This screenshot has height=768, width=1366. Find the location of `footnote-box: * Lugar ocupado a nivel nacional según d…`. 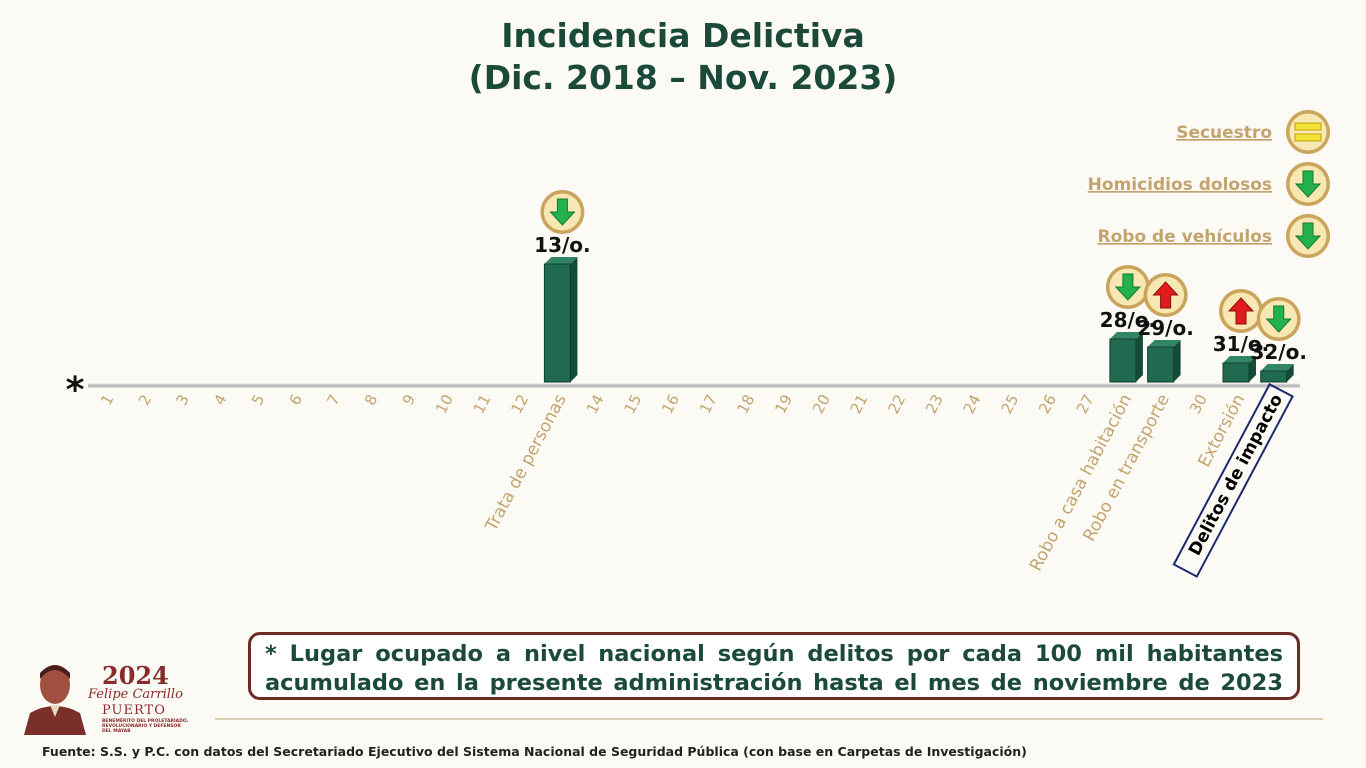

footnote-box: * Lugar ocupado a nivel nacional según d… is located at coordinates (774, 666).